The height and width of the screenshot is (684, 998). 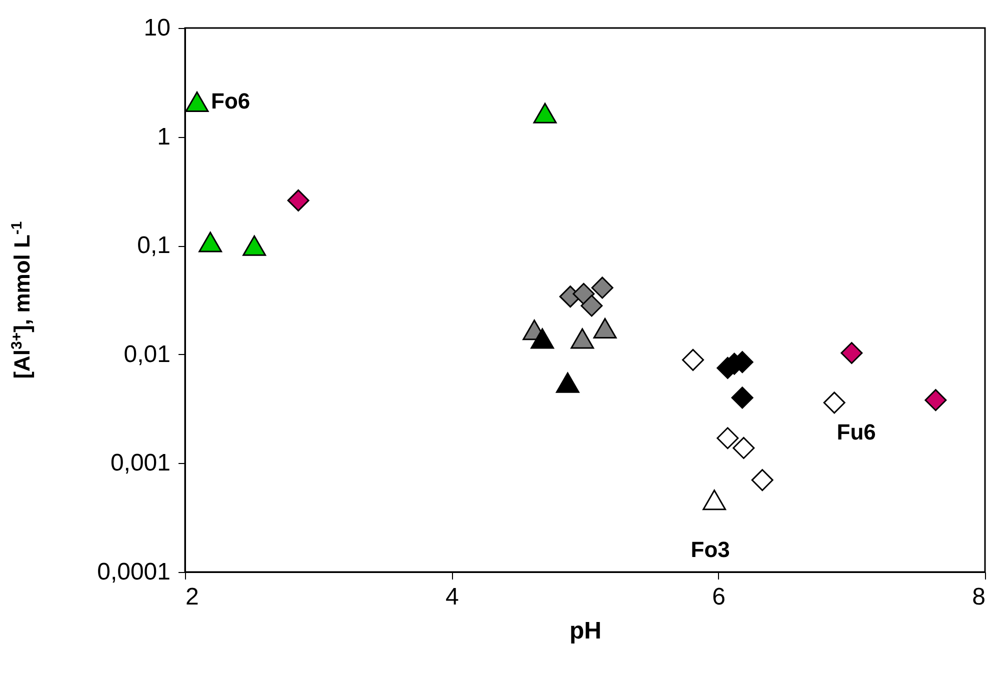 What do you see at coordinates (710, 549) in the screenshot?
I see `annotation: Fo3` at bounding box center [710, 549].